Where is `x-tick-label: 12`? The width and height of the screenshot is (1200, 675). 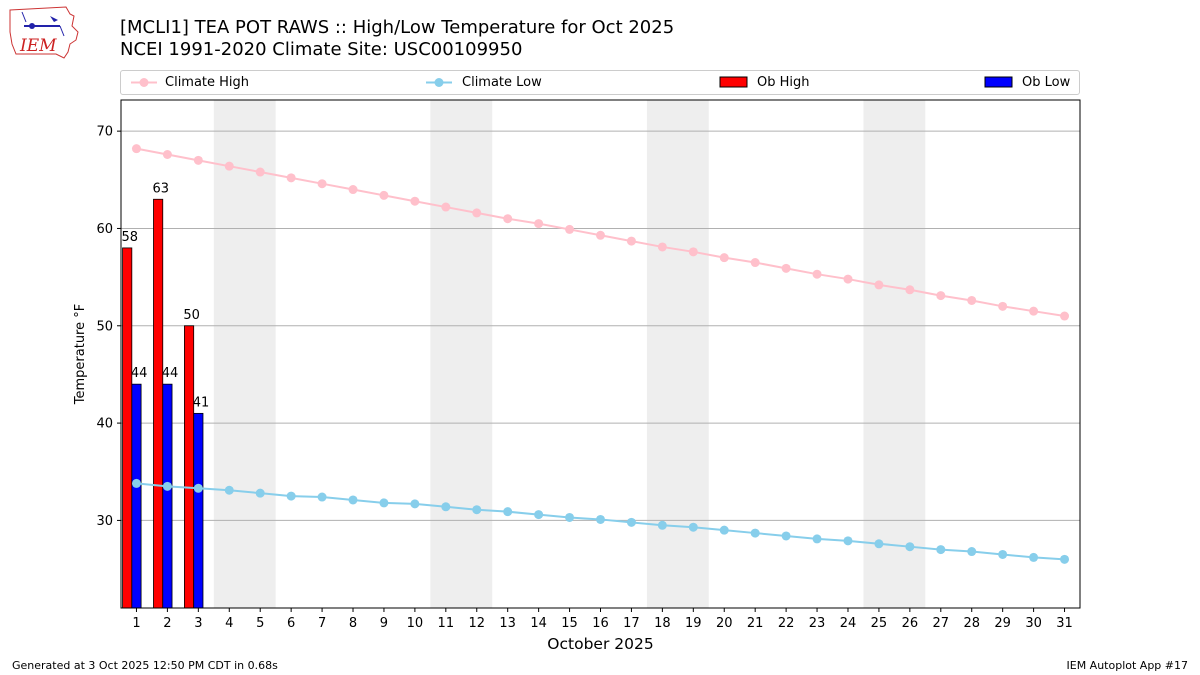 x-tick-label: 12 is located at coordinates (476, 623).